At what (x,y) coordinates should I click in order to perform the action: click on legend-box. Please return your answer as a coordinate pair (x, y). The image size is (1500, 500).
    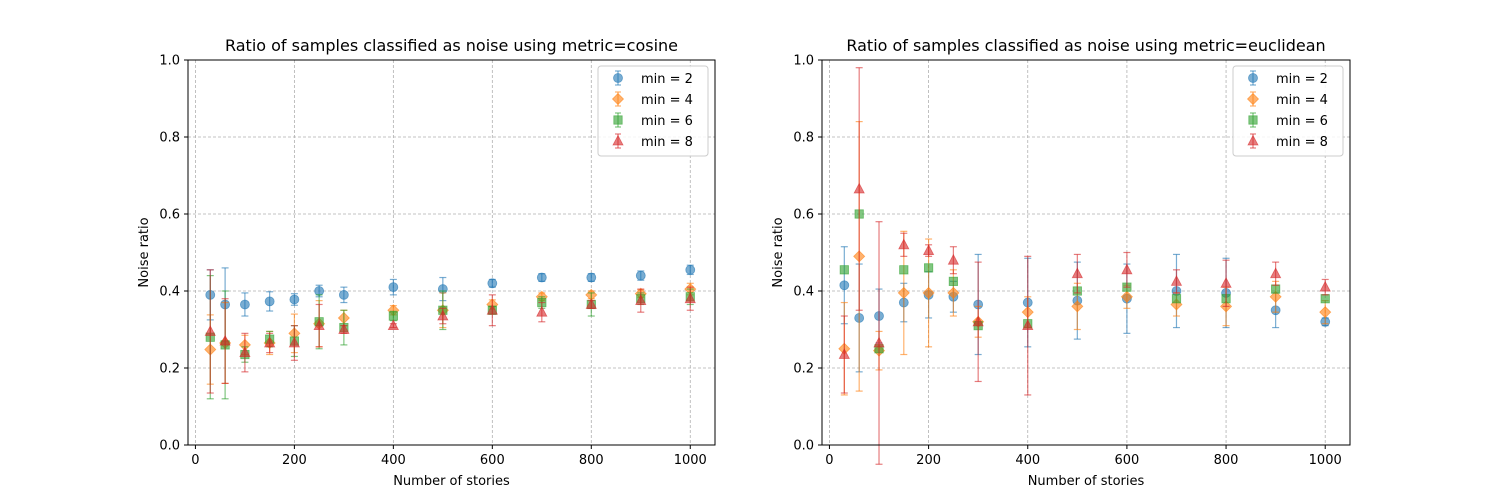
    Looking at the image, I should click on (653, 111).